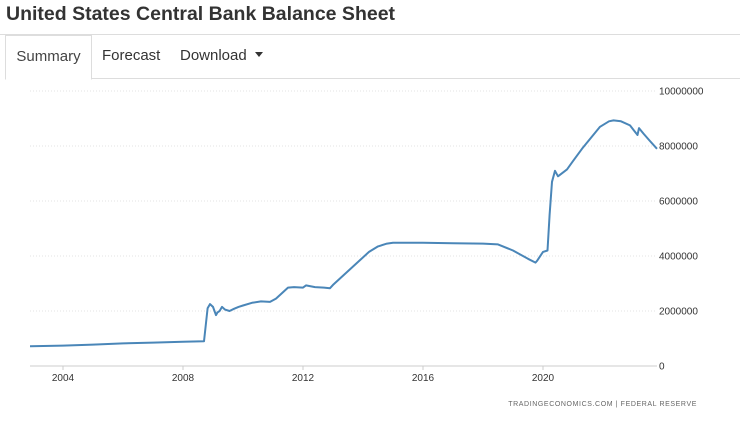 The height and width of the screenshot is (434, 740). What do you see at coordinates (213, 55) in the screenshot?
I see `tab-download-label: Download` at bounding box center [213, 55].